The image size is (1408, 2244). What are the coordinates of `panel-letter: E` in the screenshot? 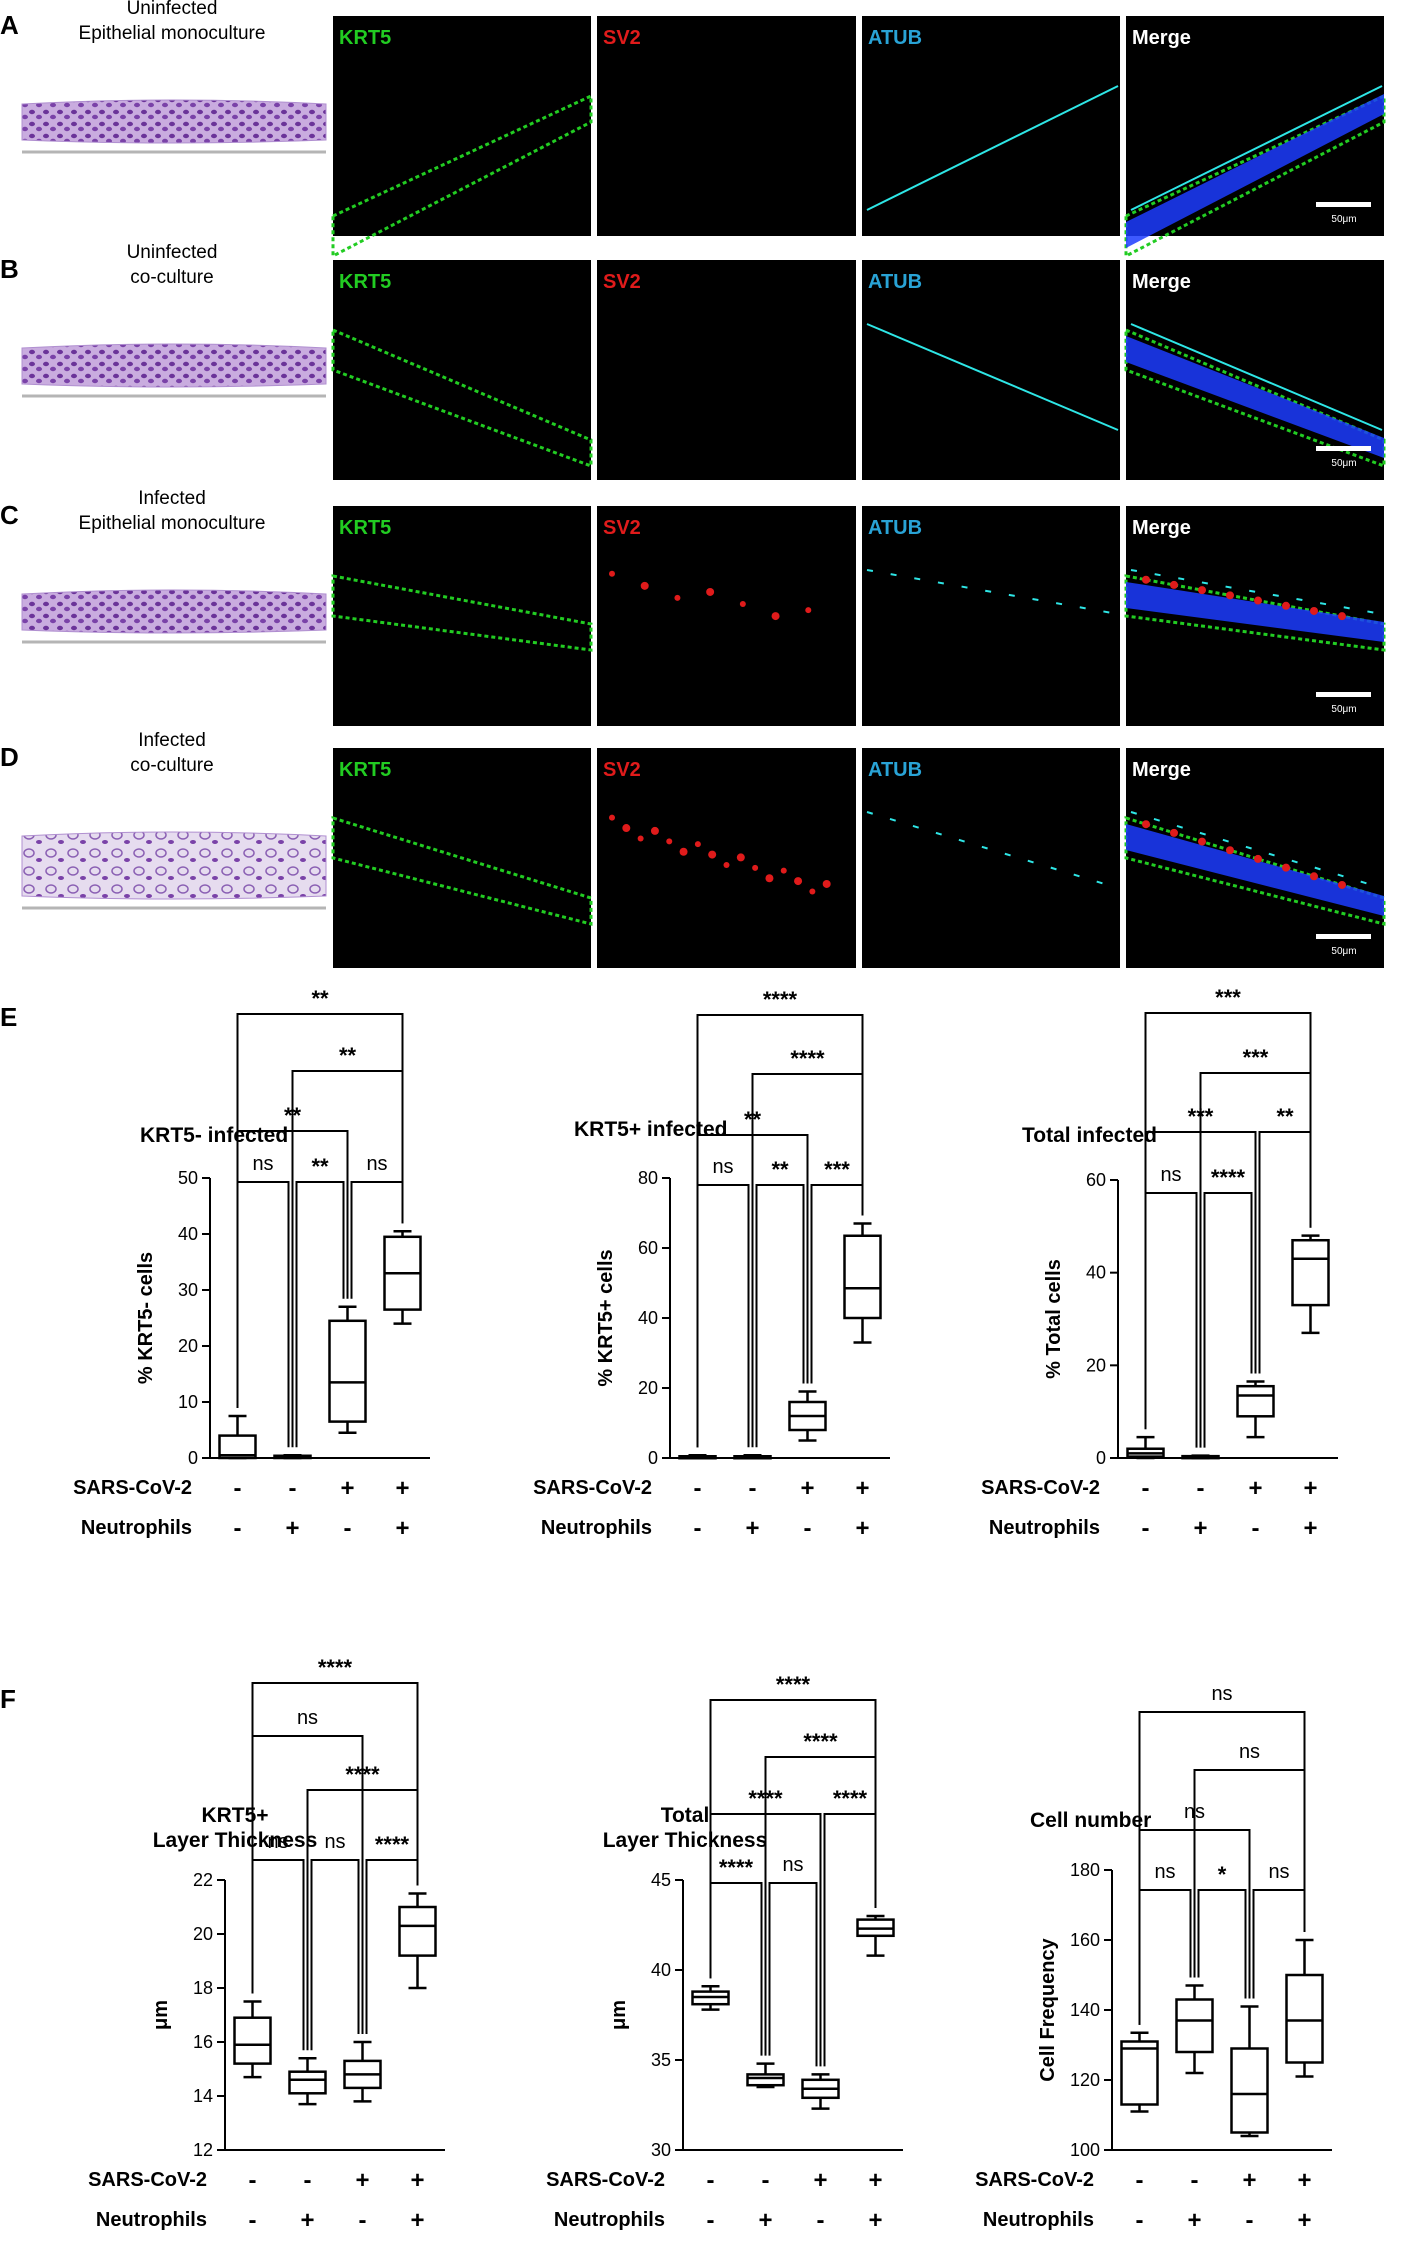 It's located at (8, 1017).